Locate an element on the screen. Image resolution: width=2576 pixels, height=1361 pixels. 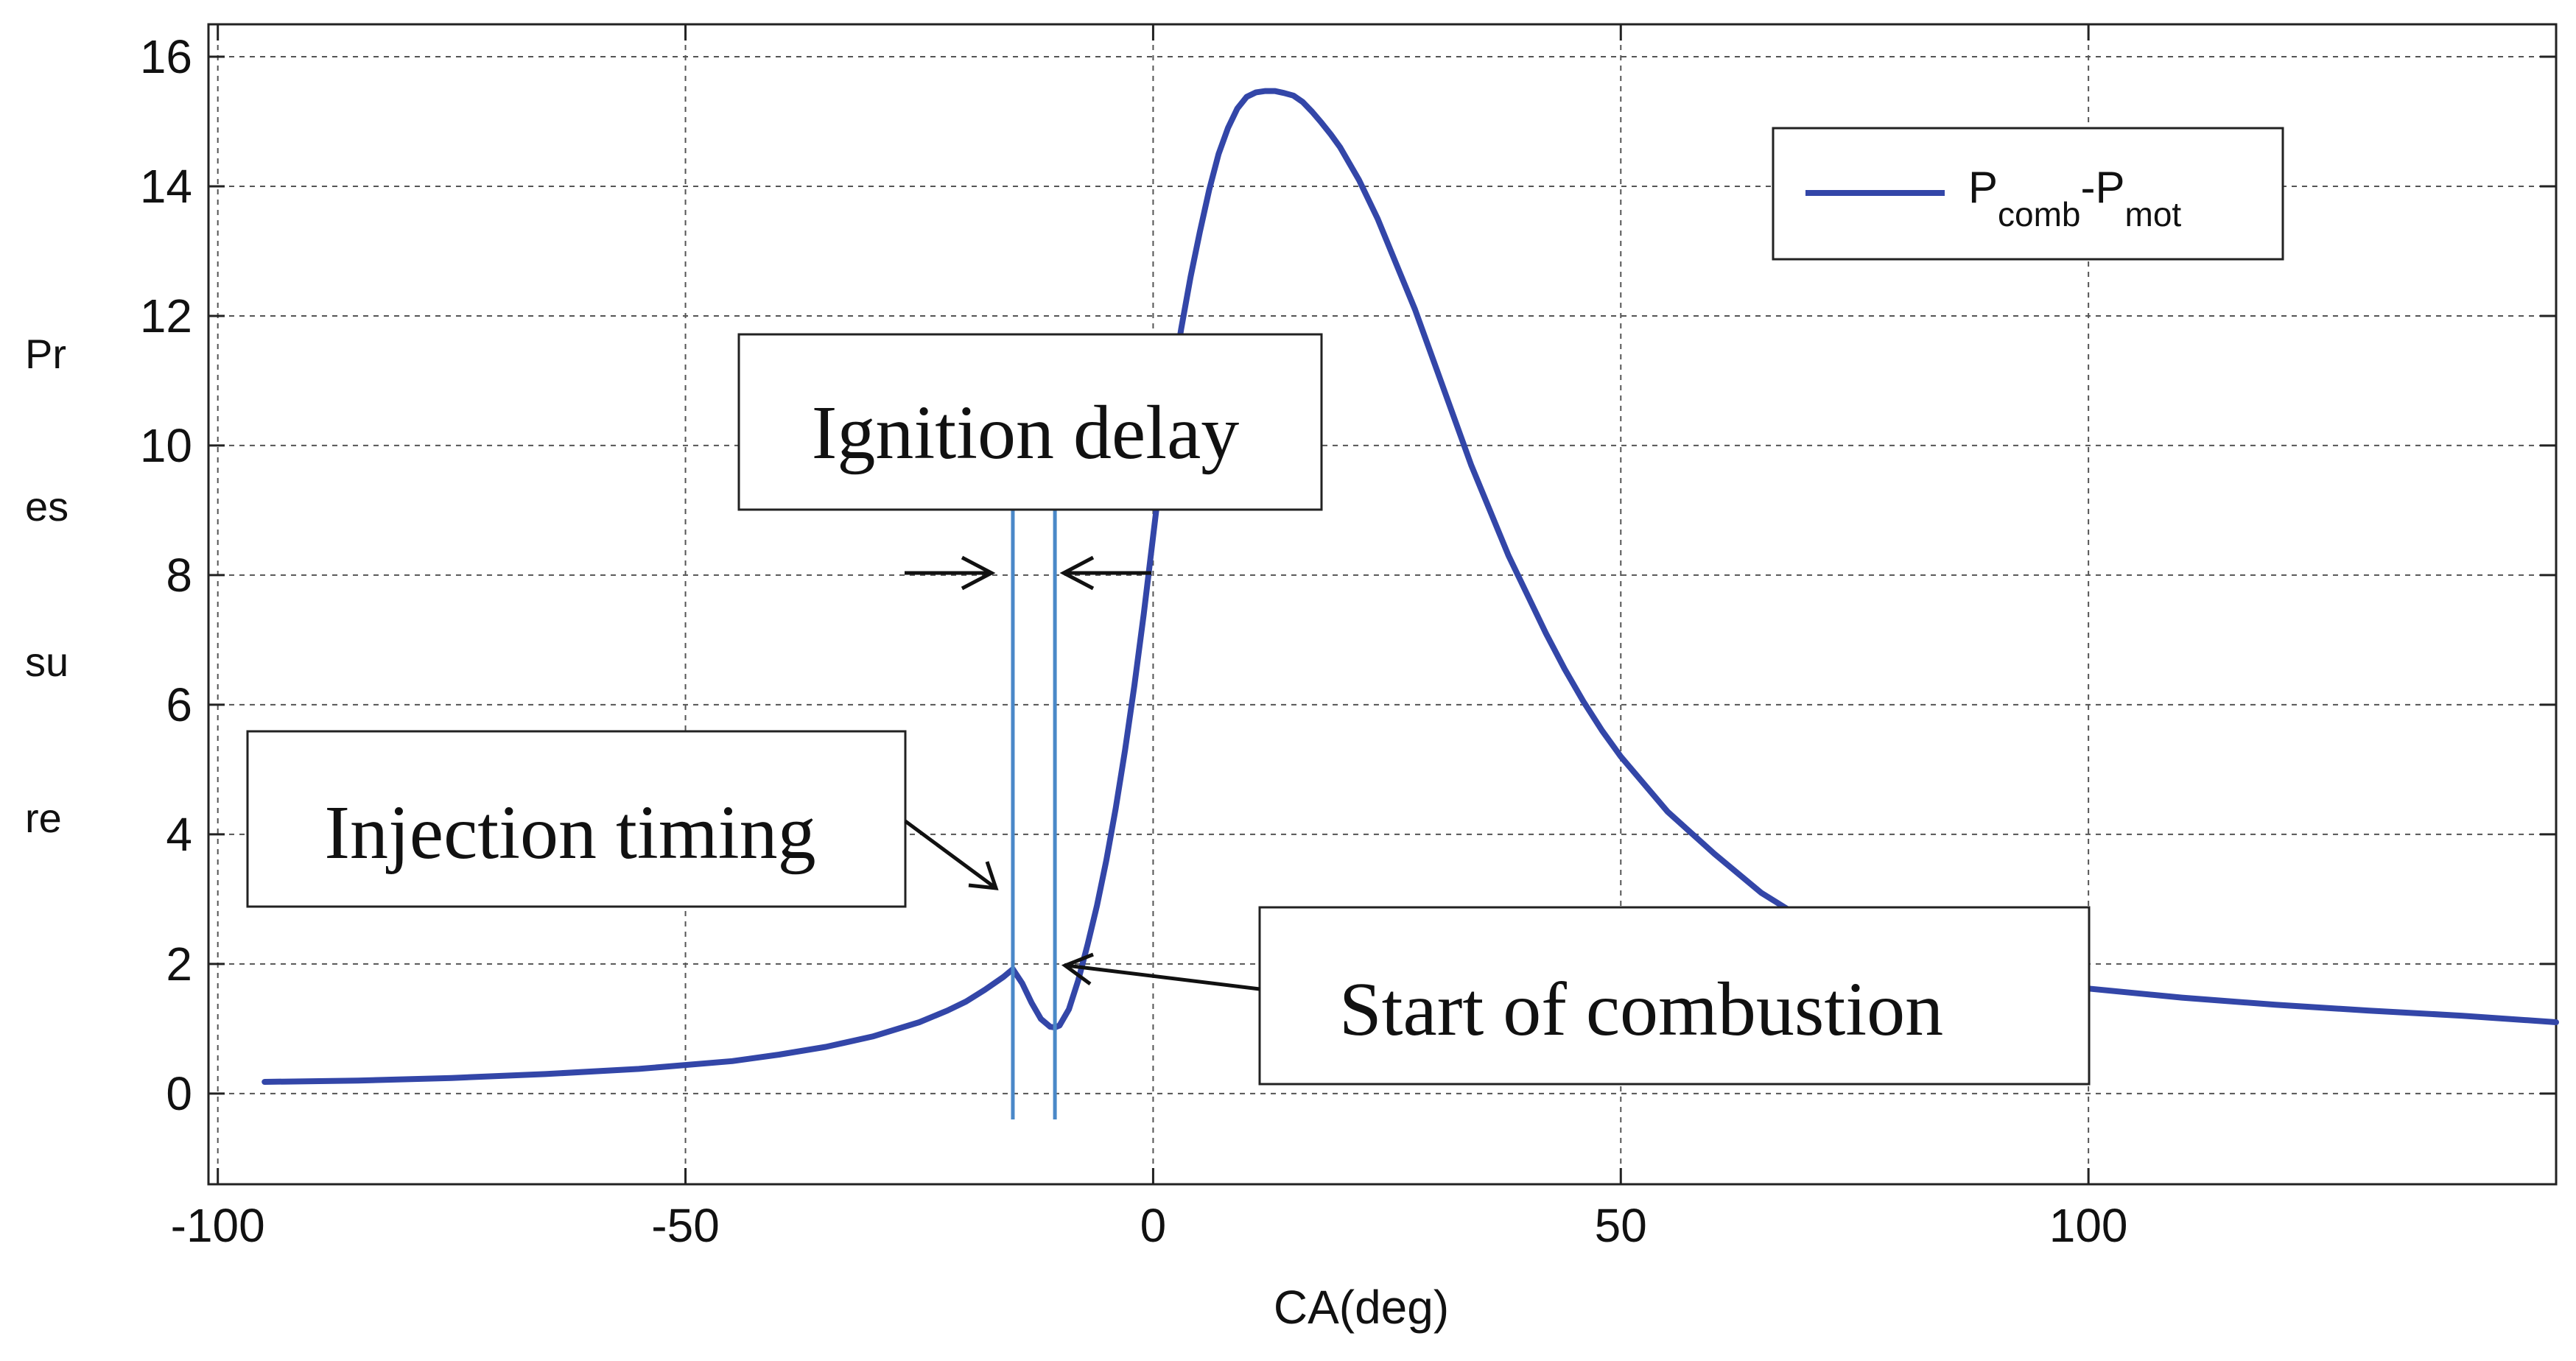
injection-arrow-head is located at coordinates (983, 875).